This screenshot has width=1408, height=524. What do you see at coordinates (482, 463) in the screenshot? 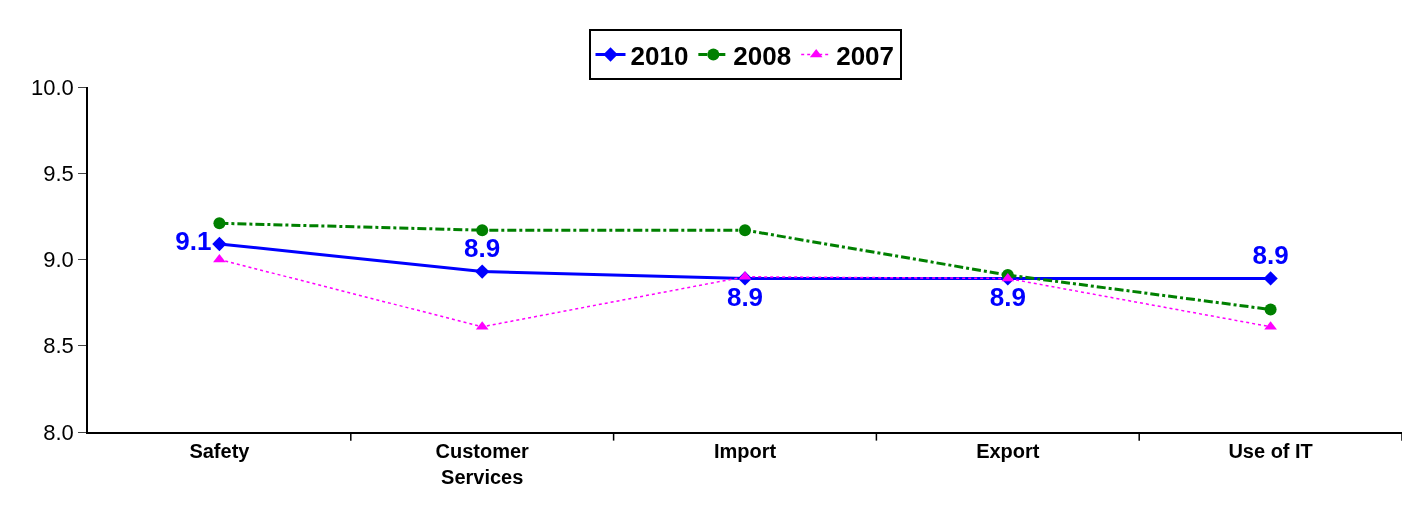
I see `x-tick-label: Customer Services` at bounding box center [482, 463].